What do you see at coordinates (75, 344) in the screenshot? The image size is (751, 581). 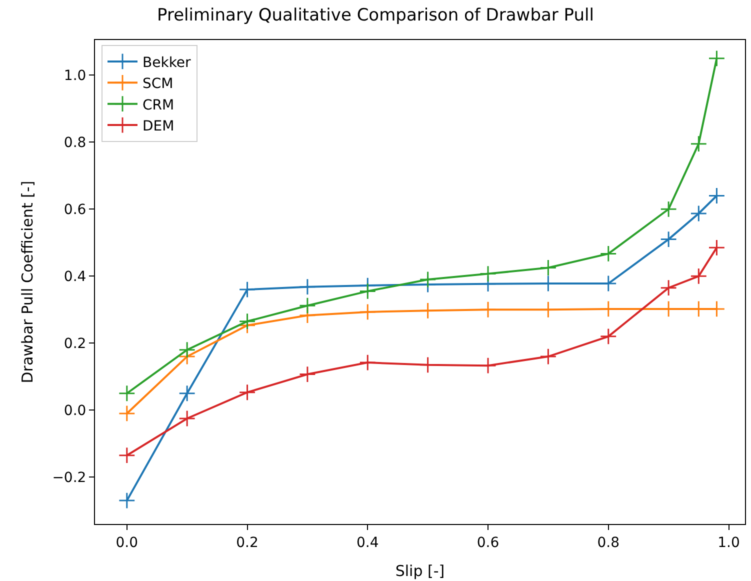 I see `y-tick-label: 0.2` at bounding box center [75, 344].